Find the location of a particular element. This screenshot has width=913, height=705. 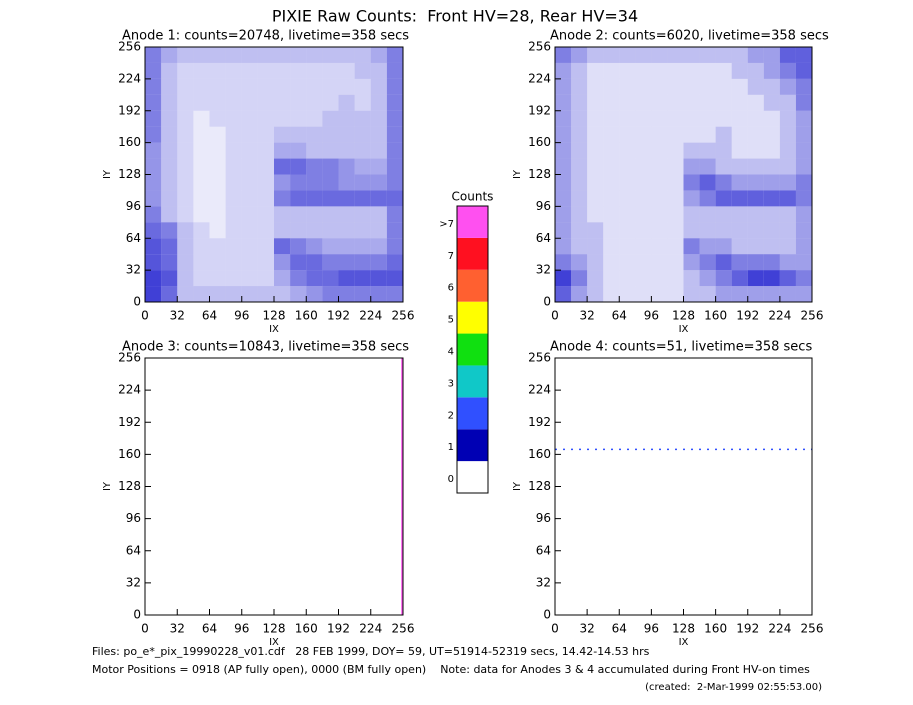

y-tick-label: 160 is located at coordinates (129, 142).